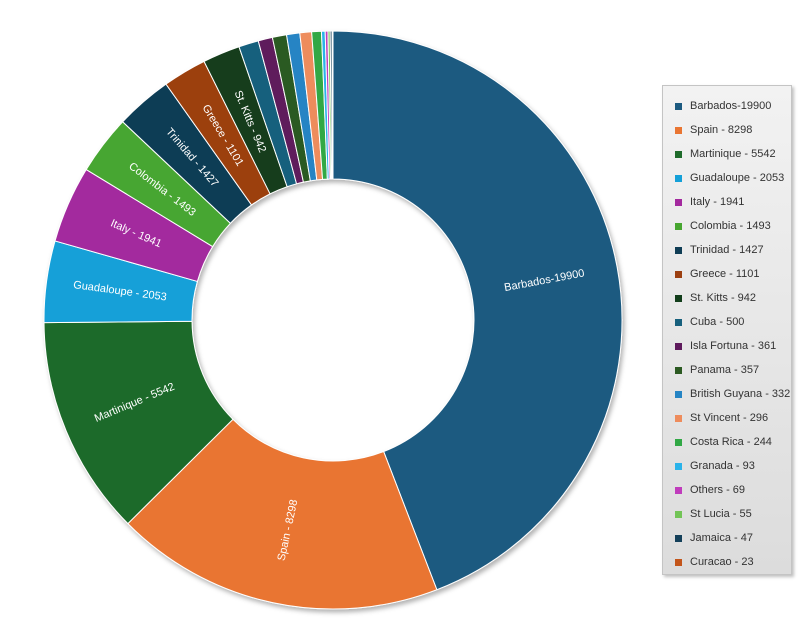 The width and height of the screenshot is (802, 629). I want to click on legend-label: St Vincent - 296, so click(729, 418).